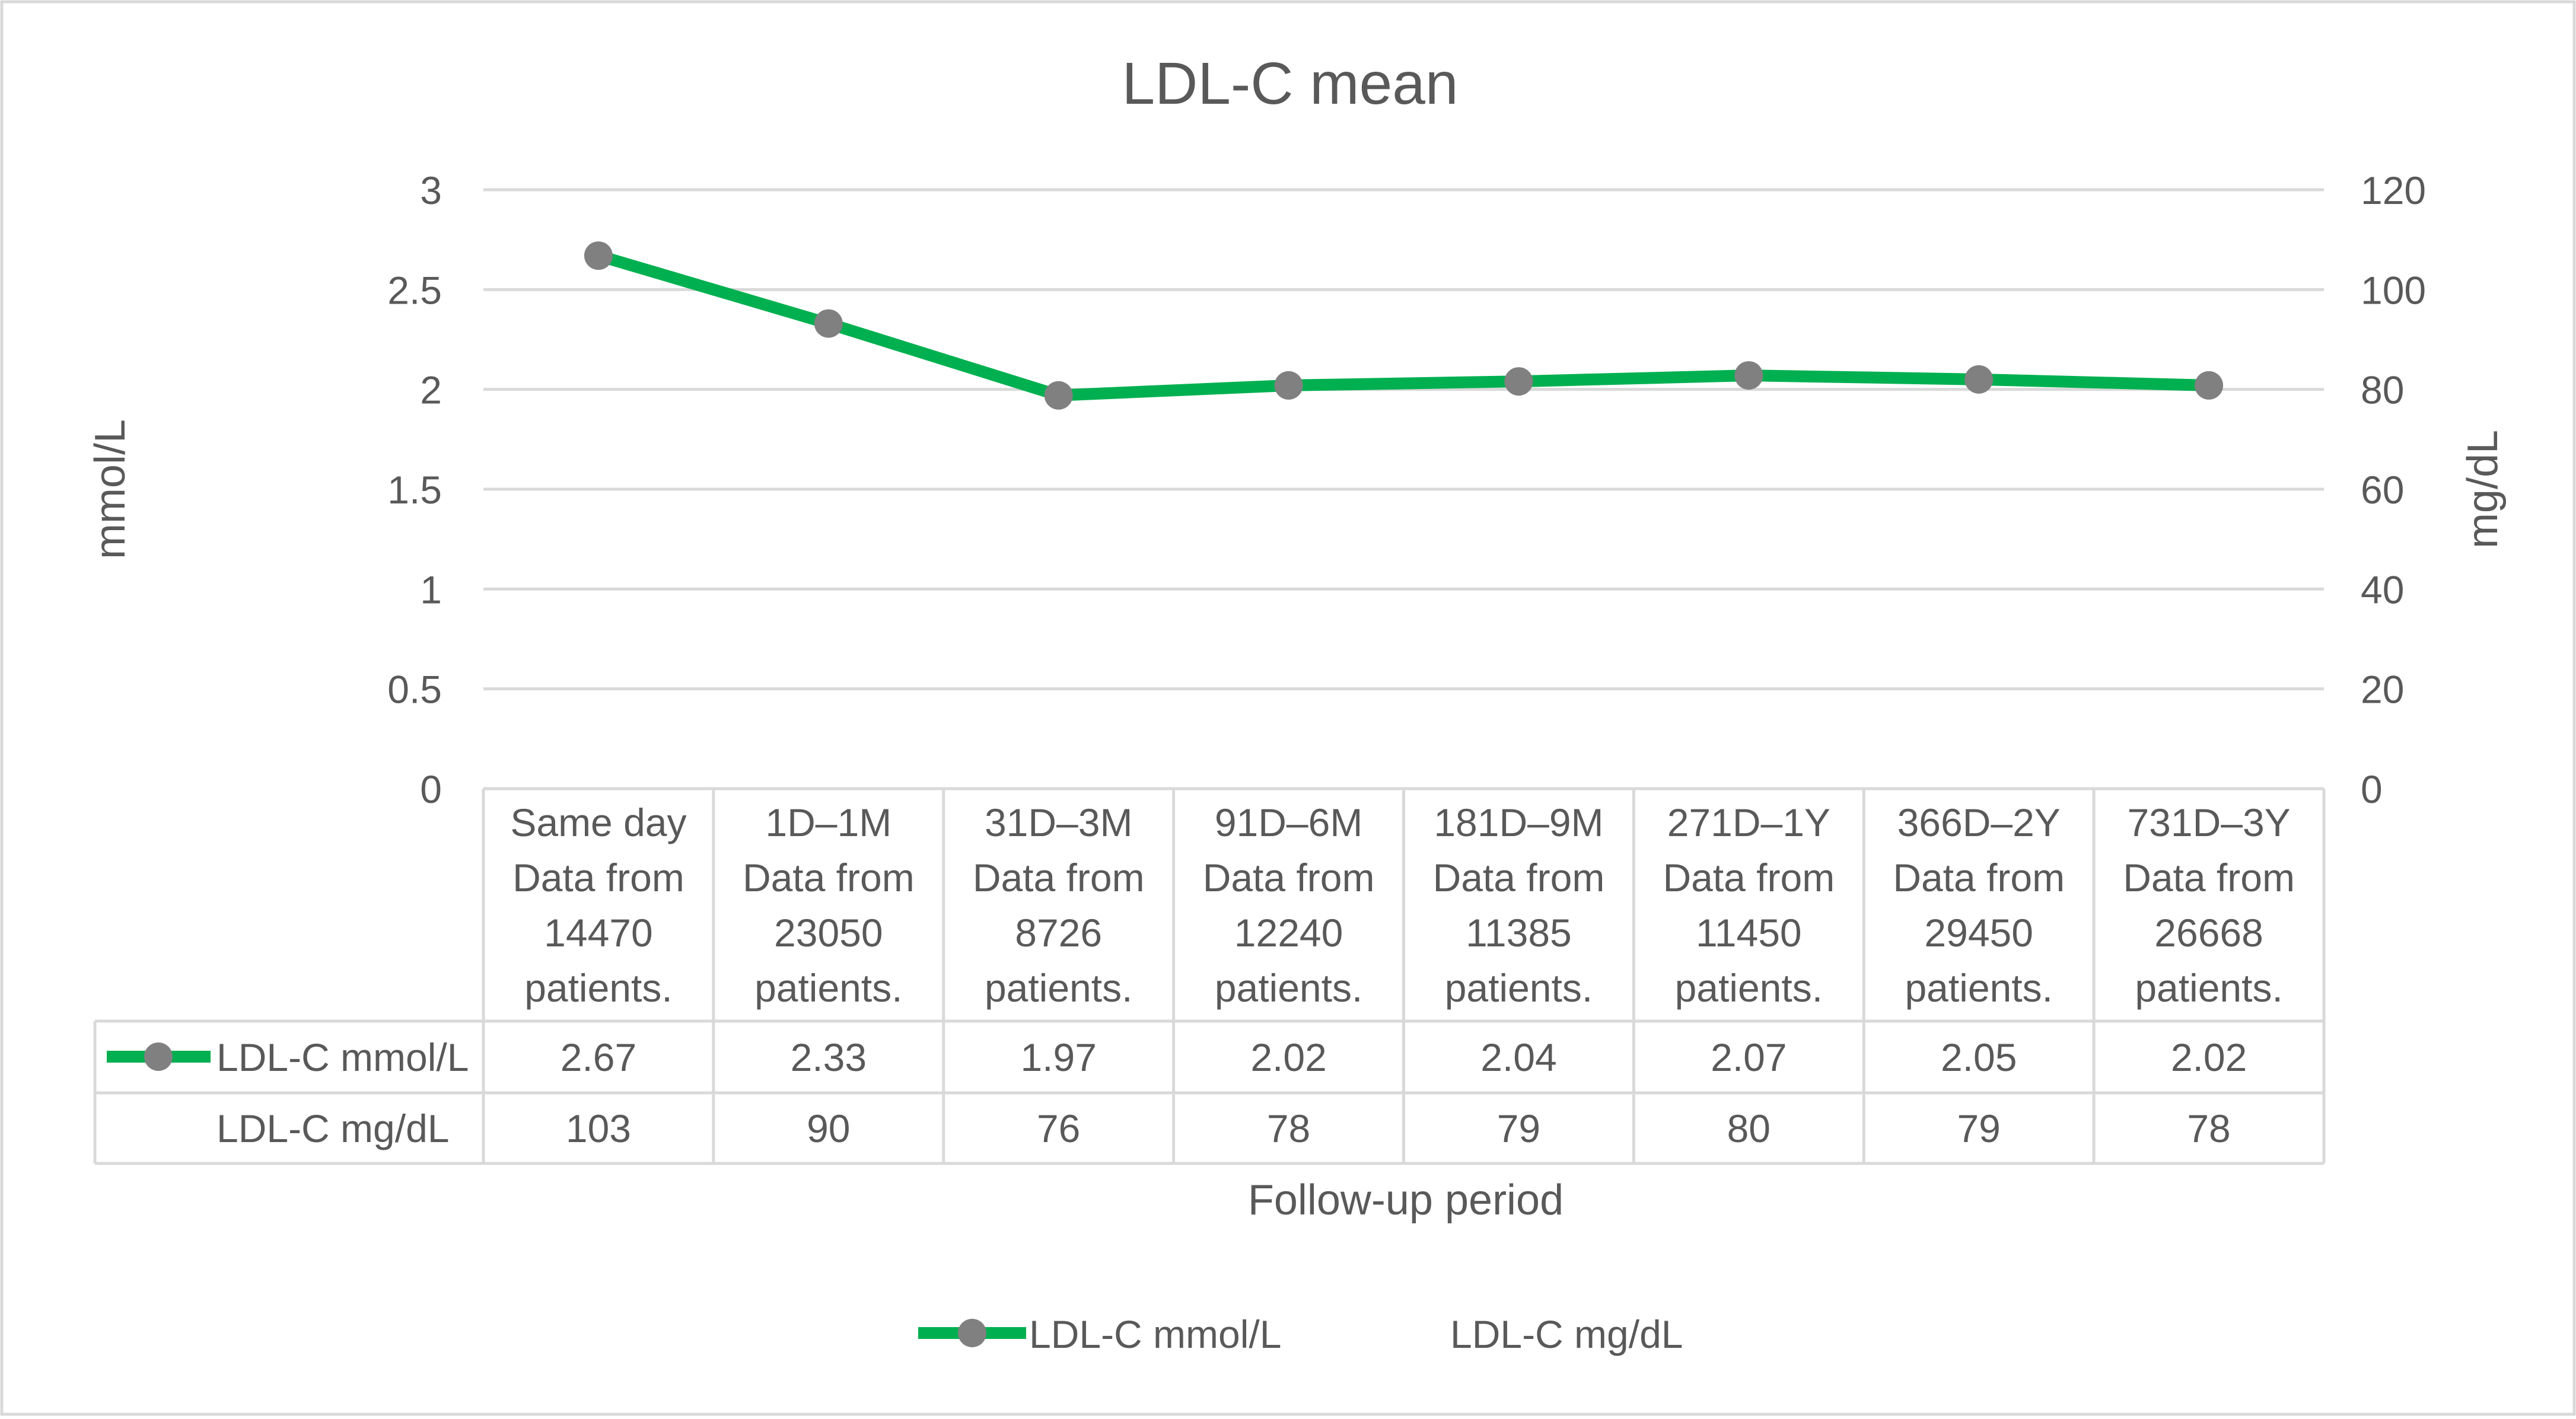  Describe the element at coordinates (342, 1057) in the screenshot. I see `table-series-name: LDL-C mmol/L` at that location.